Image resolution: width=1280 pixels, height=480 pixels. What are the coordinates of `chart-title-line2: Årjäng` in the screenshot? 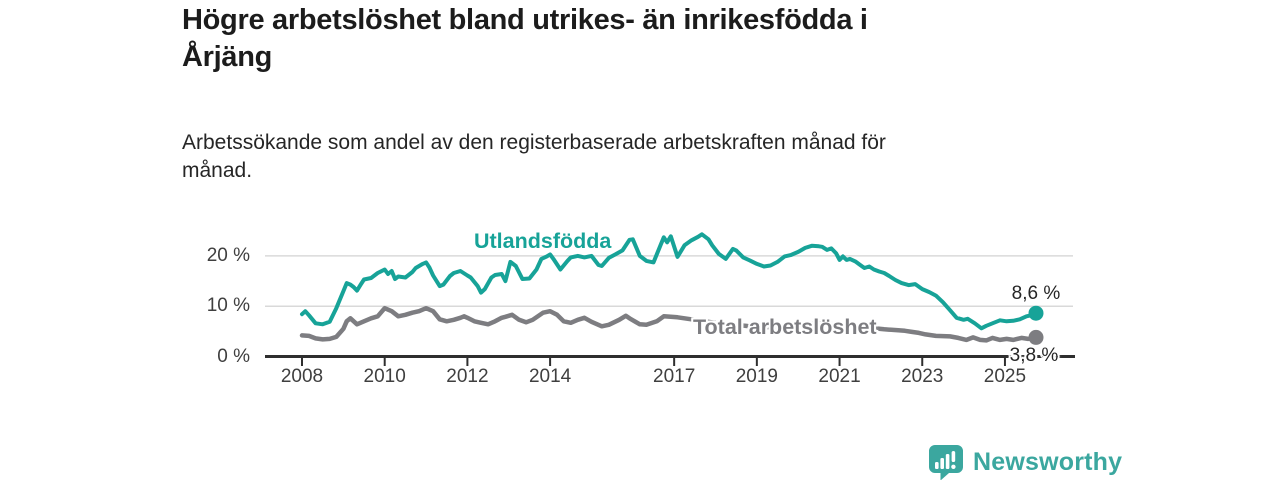 It's located at (227, 57).